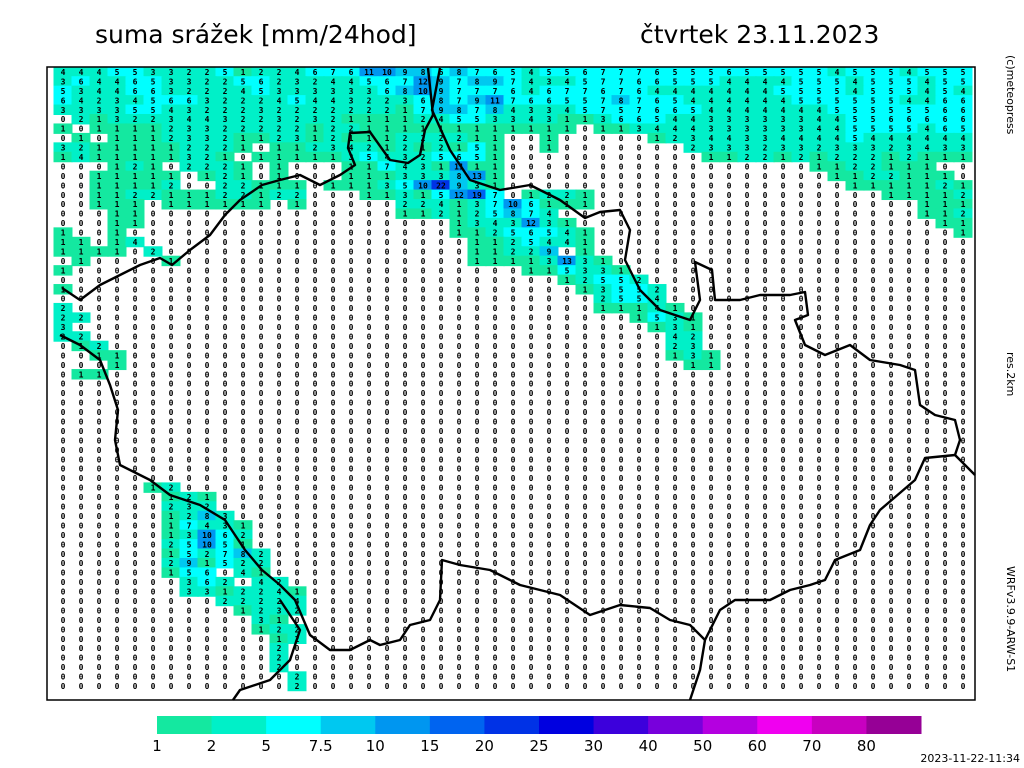 This screenshot has height=768, width=1024. I want to click on precip-value: 13, so click(477, 176).